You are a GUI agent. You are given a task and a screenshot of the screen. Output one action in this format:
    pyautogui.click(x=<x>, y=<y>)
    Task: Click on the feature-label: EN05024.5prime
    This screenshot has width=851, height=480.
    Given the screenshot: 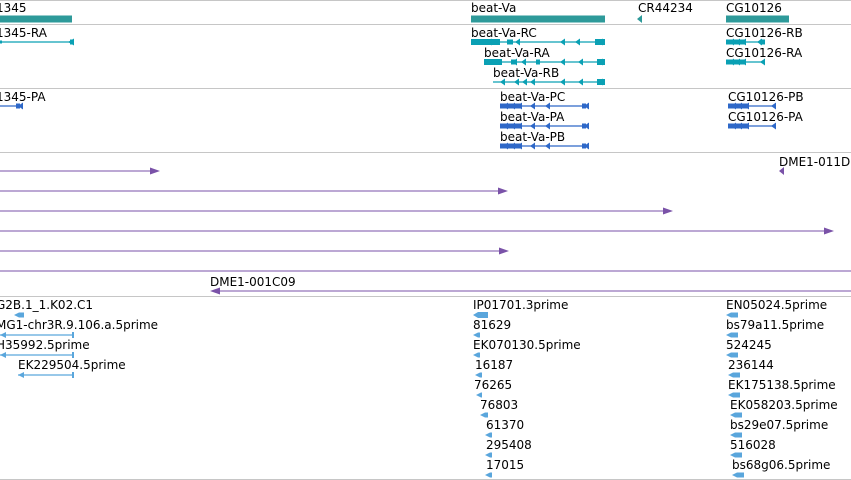 What is the action you would take?
    pyautogui.click(x=777, y=305)
    